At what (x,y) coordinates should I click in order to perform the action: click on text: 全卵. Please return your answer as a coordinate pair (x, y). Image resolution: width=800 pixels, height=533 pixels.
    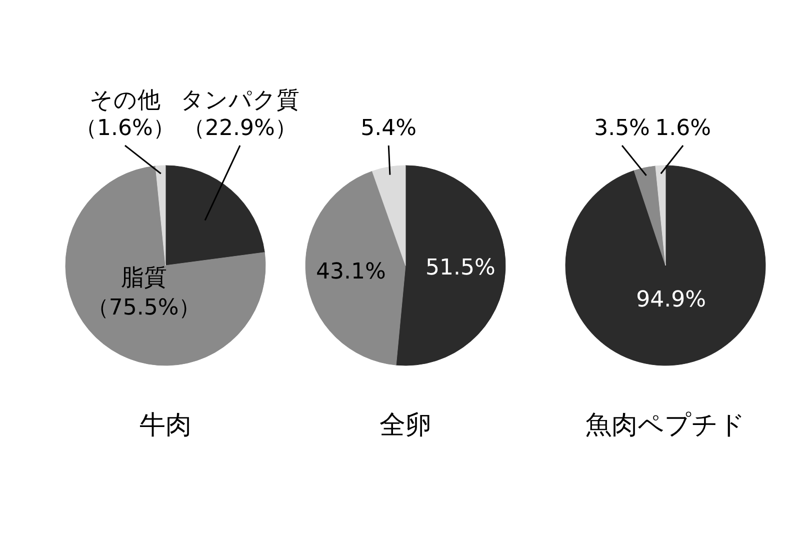
    Looking at the image, I should click on (406, 425).